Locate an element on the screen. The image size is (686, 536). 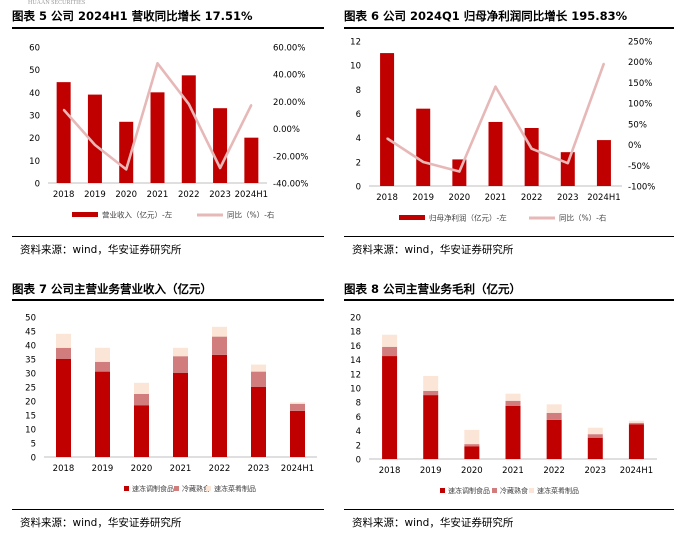
yoy-point-2020 is located at coordinates (459, 171).